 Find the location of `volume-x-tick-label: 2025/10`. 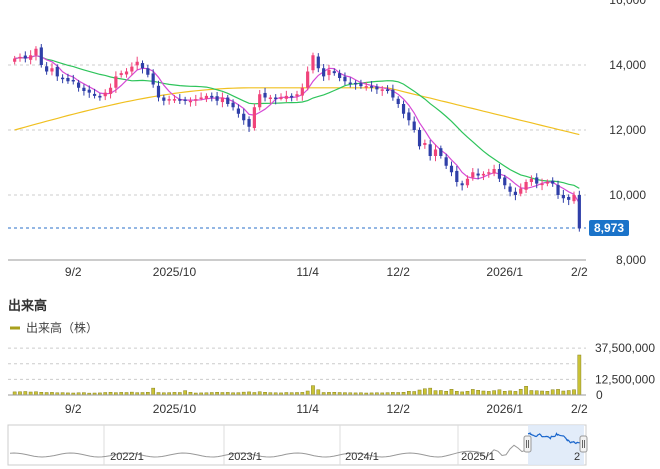

volume-x-tick-label: 2025/10 is located at coordinates (175, 409).